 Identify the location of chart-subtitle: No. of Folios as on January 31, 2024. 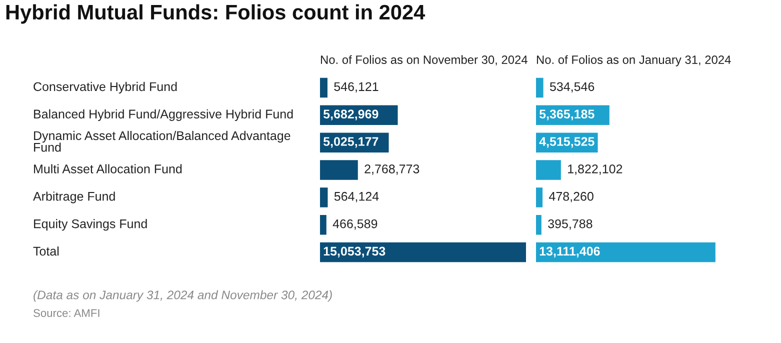
(633, 60).